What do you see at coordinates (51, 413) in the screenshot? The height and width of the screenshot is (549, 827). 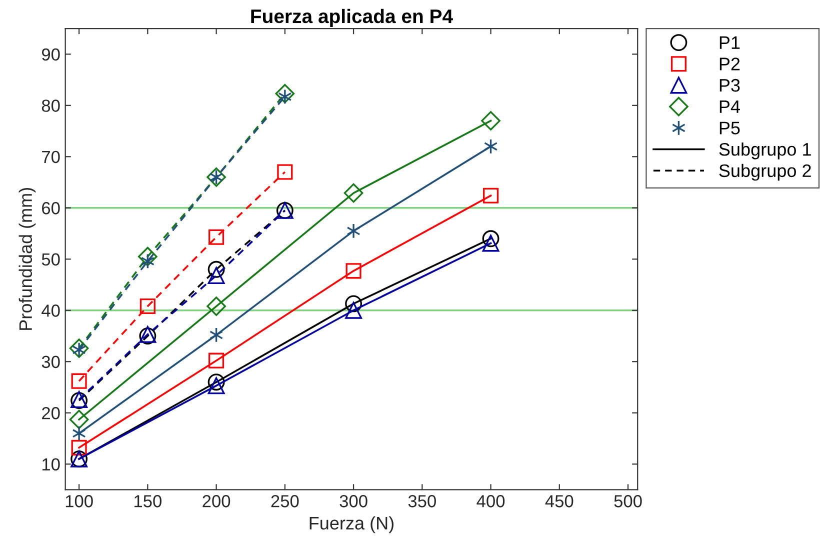 I see `y-tick-label: 20` at bounding box center [51, 413].